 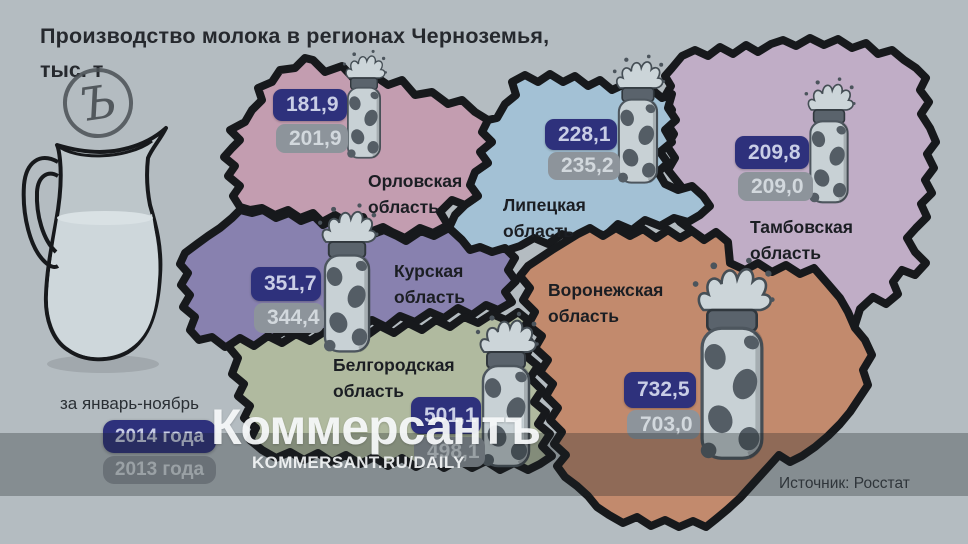 I want to click on chart-title-line2: тыс. т, so click(x=72, y=70).